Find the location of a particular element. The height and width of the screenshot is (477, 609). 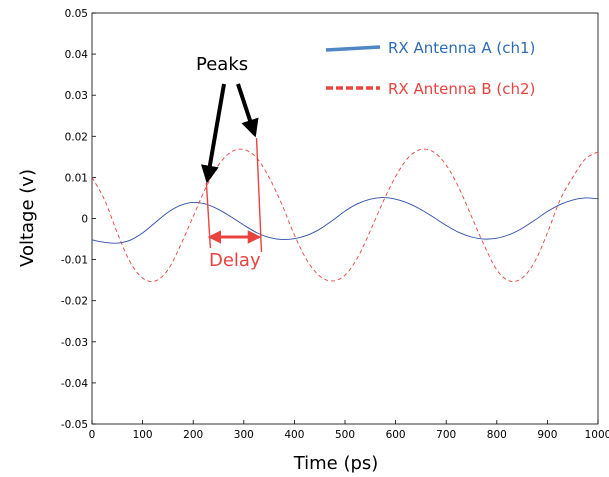

y-tick-label: 0.03 is located at coordinates (76, 96).